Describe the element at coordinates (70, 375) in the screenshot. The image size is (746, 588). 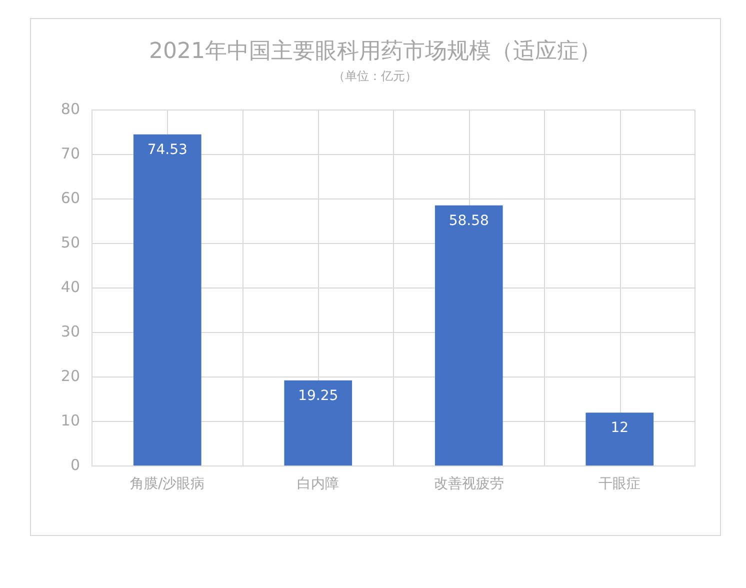
I see `y-tick-label: 20` at that location.